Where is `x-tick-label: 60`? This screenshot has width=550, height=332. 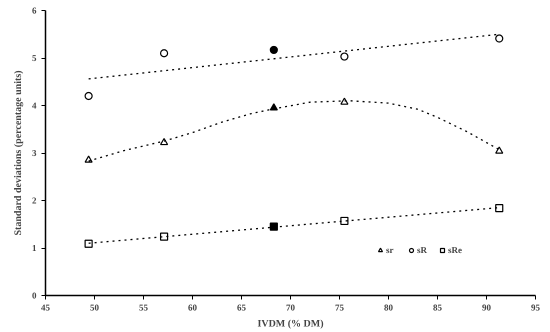
x-tick-label: 60 is located at coordinates (193, 307).